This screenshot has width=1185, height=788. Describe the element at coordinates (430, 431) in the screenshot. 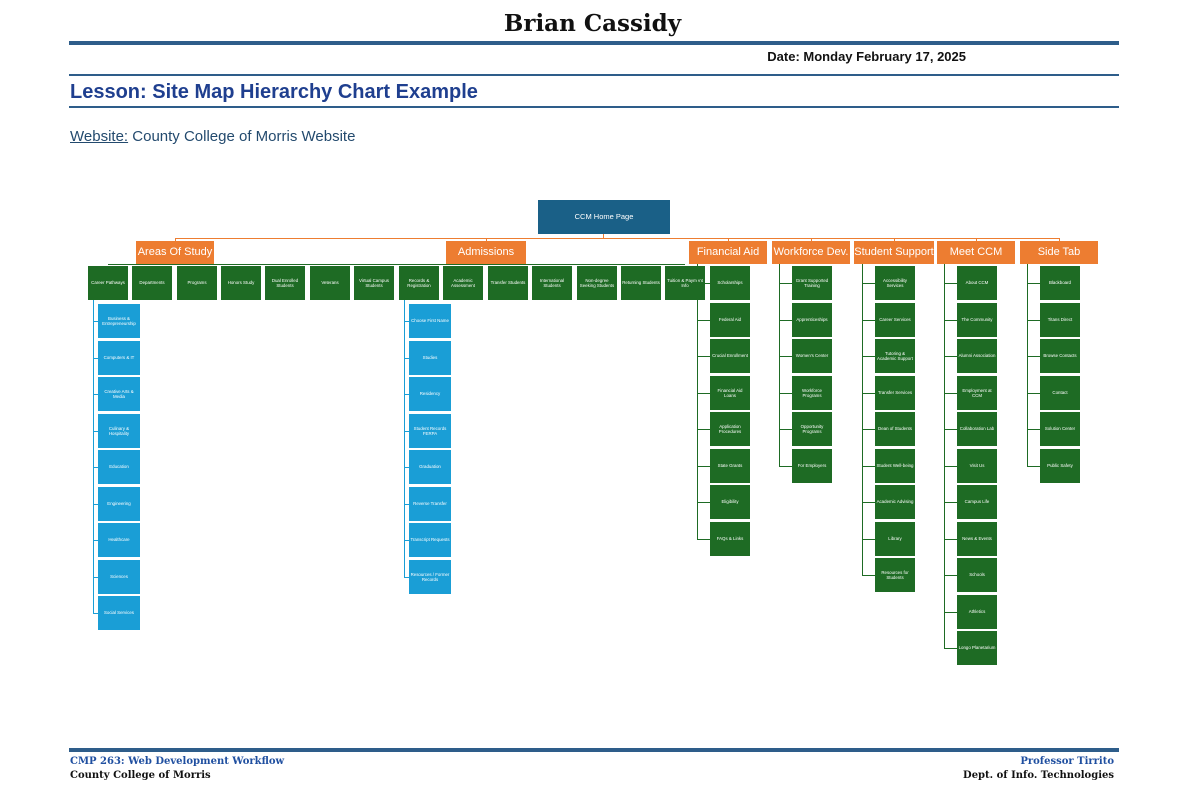

I see `page-student-records-ferpa: Student Records FERPA` at that location.